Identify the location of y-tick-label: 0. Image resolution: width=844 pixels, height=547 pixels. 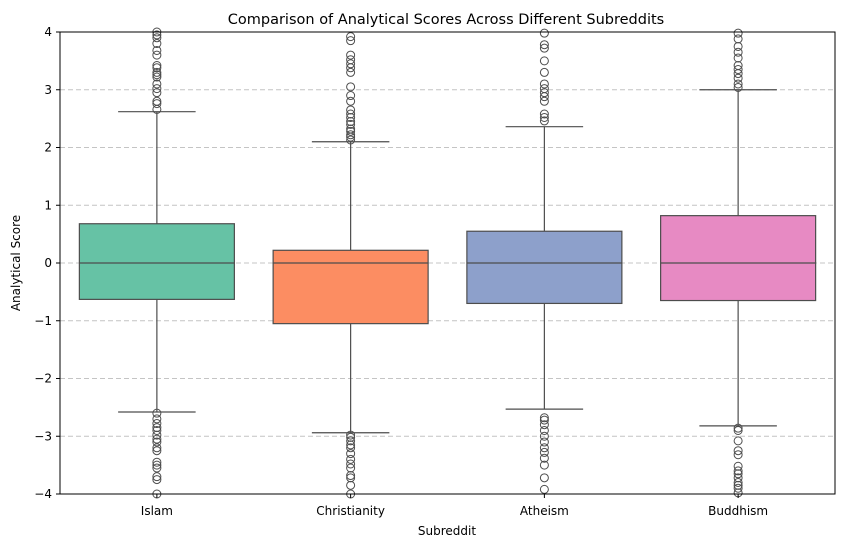
(48, 263).